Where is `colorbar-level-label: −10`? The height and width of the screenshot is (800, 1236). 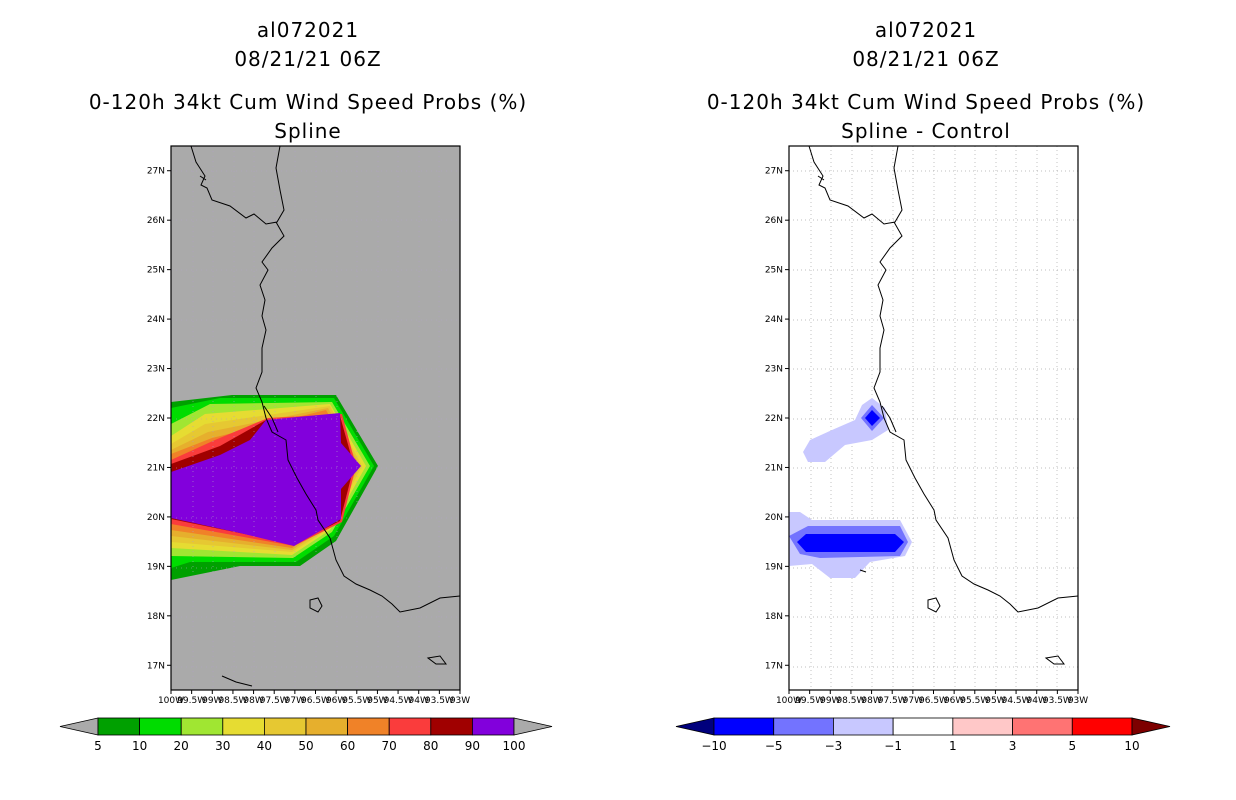 colorbar-level-label: −10 is located at coordinates (713, 746).